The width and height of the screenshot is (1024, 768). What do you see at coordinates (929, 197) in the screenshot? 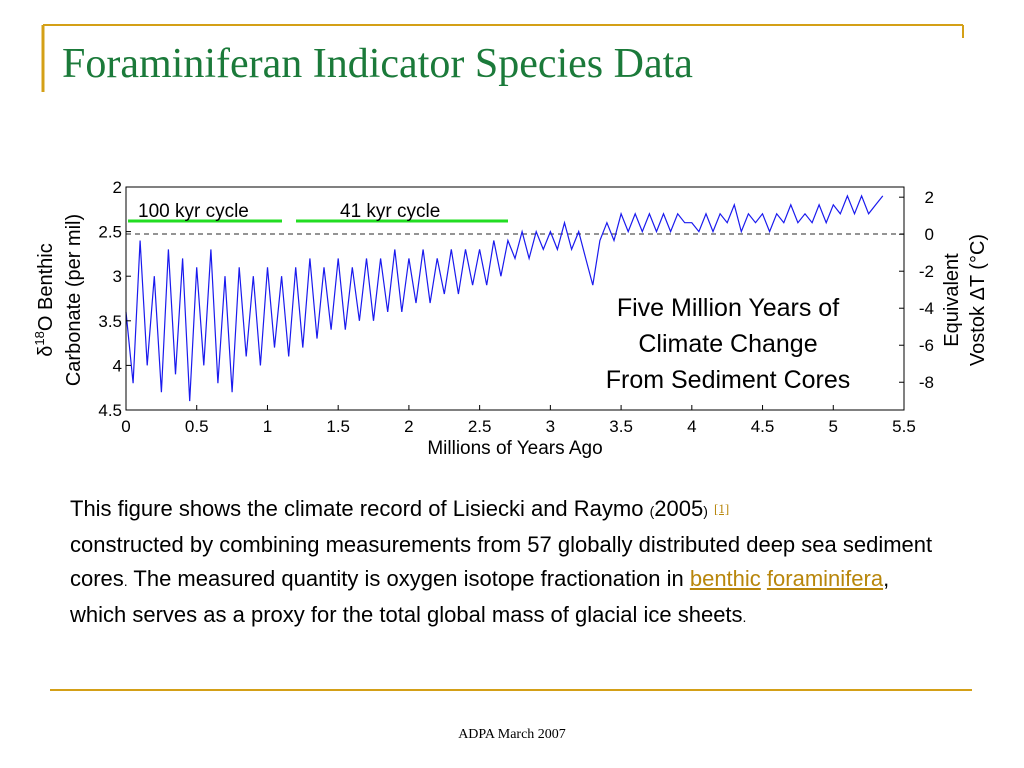
I see `y2-tick-label: 2` at bounding box center [929, 197].